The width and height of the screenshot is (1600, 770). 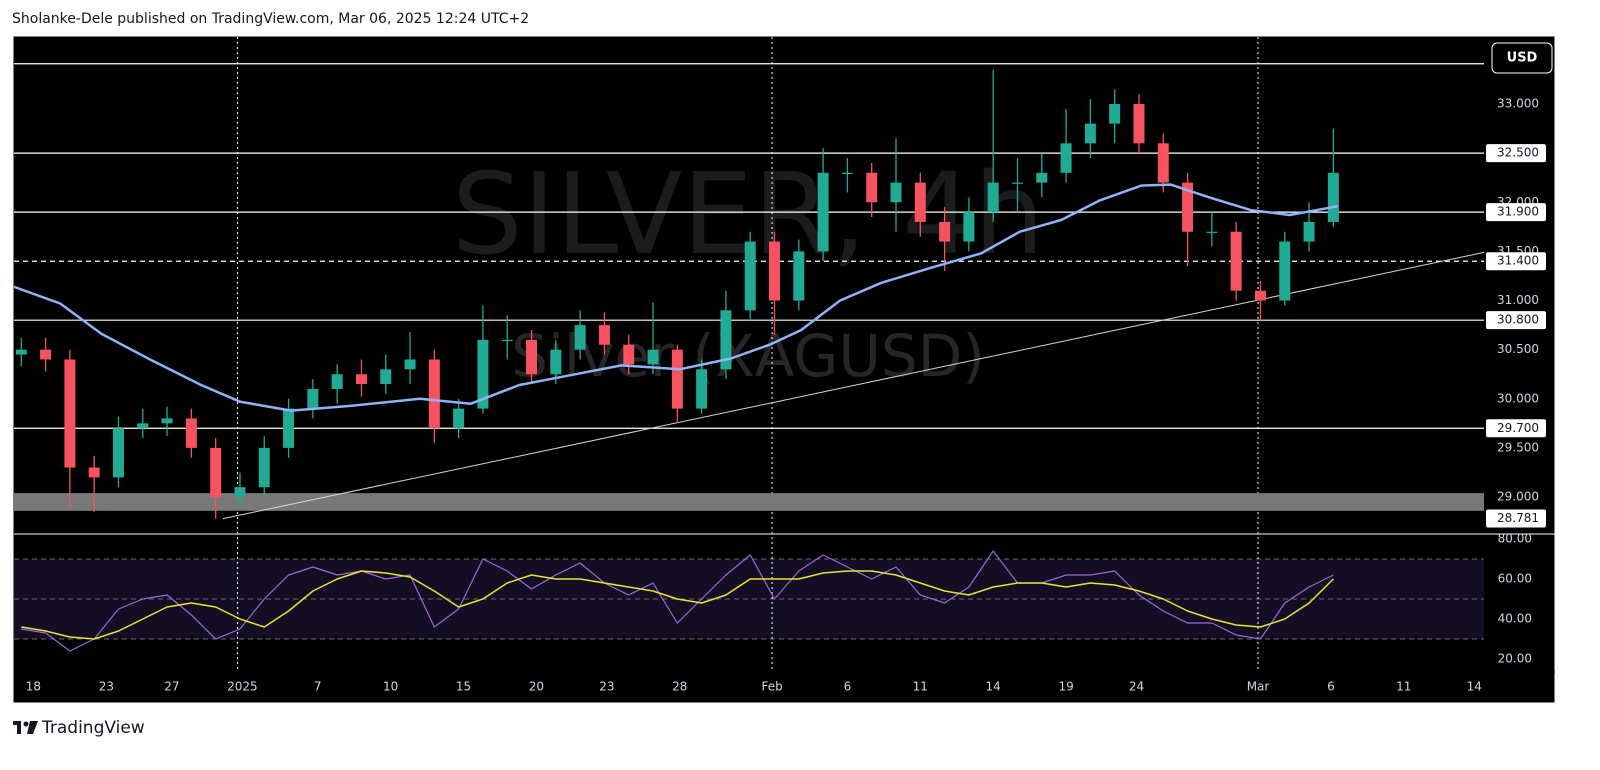 What do you see at coordinates (463, 687) in the screenshot?
I see `x-tick-label: 15` at bounding box center [463, 687].